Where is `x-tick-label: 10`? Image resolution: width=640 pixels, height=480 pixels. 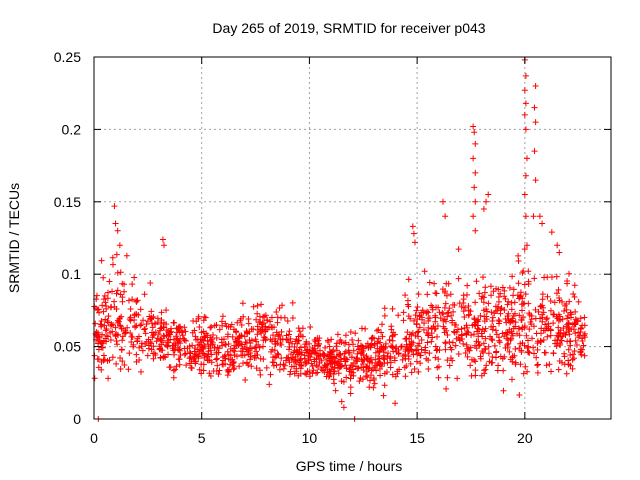 x-tick-label: 10 is located at coordinates (310, 438).